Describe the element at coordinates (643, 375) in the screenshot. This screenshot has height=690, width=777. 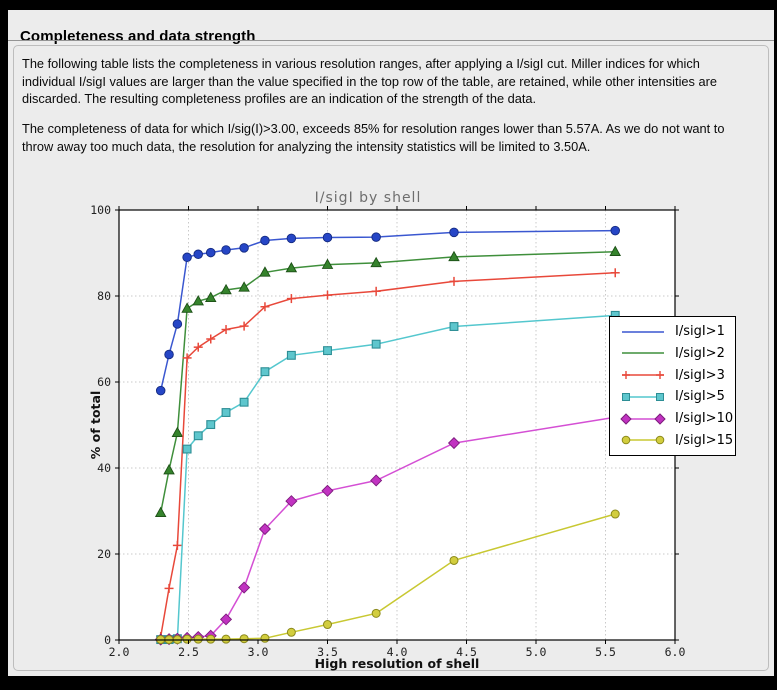
I see `legend-sample-plus` at that location.